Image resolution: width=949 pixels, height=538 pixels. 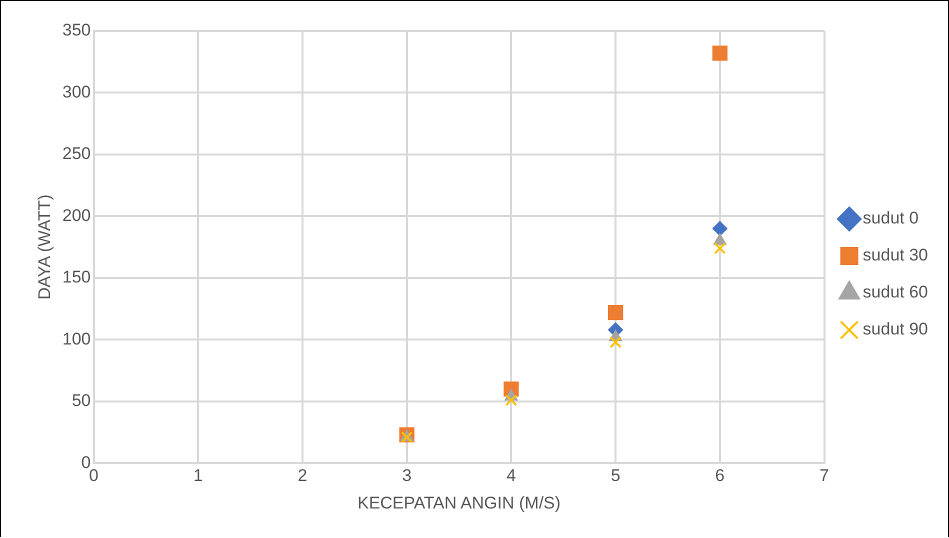 What do you see at coordinates (895, 255) in the screenshot?
I see `legend-label: sudut 30` at bounding box center [895, 255].